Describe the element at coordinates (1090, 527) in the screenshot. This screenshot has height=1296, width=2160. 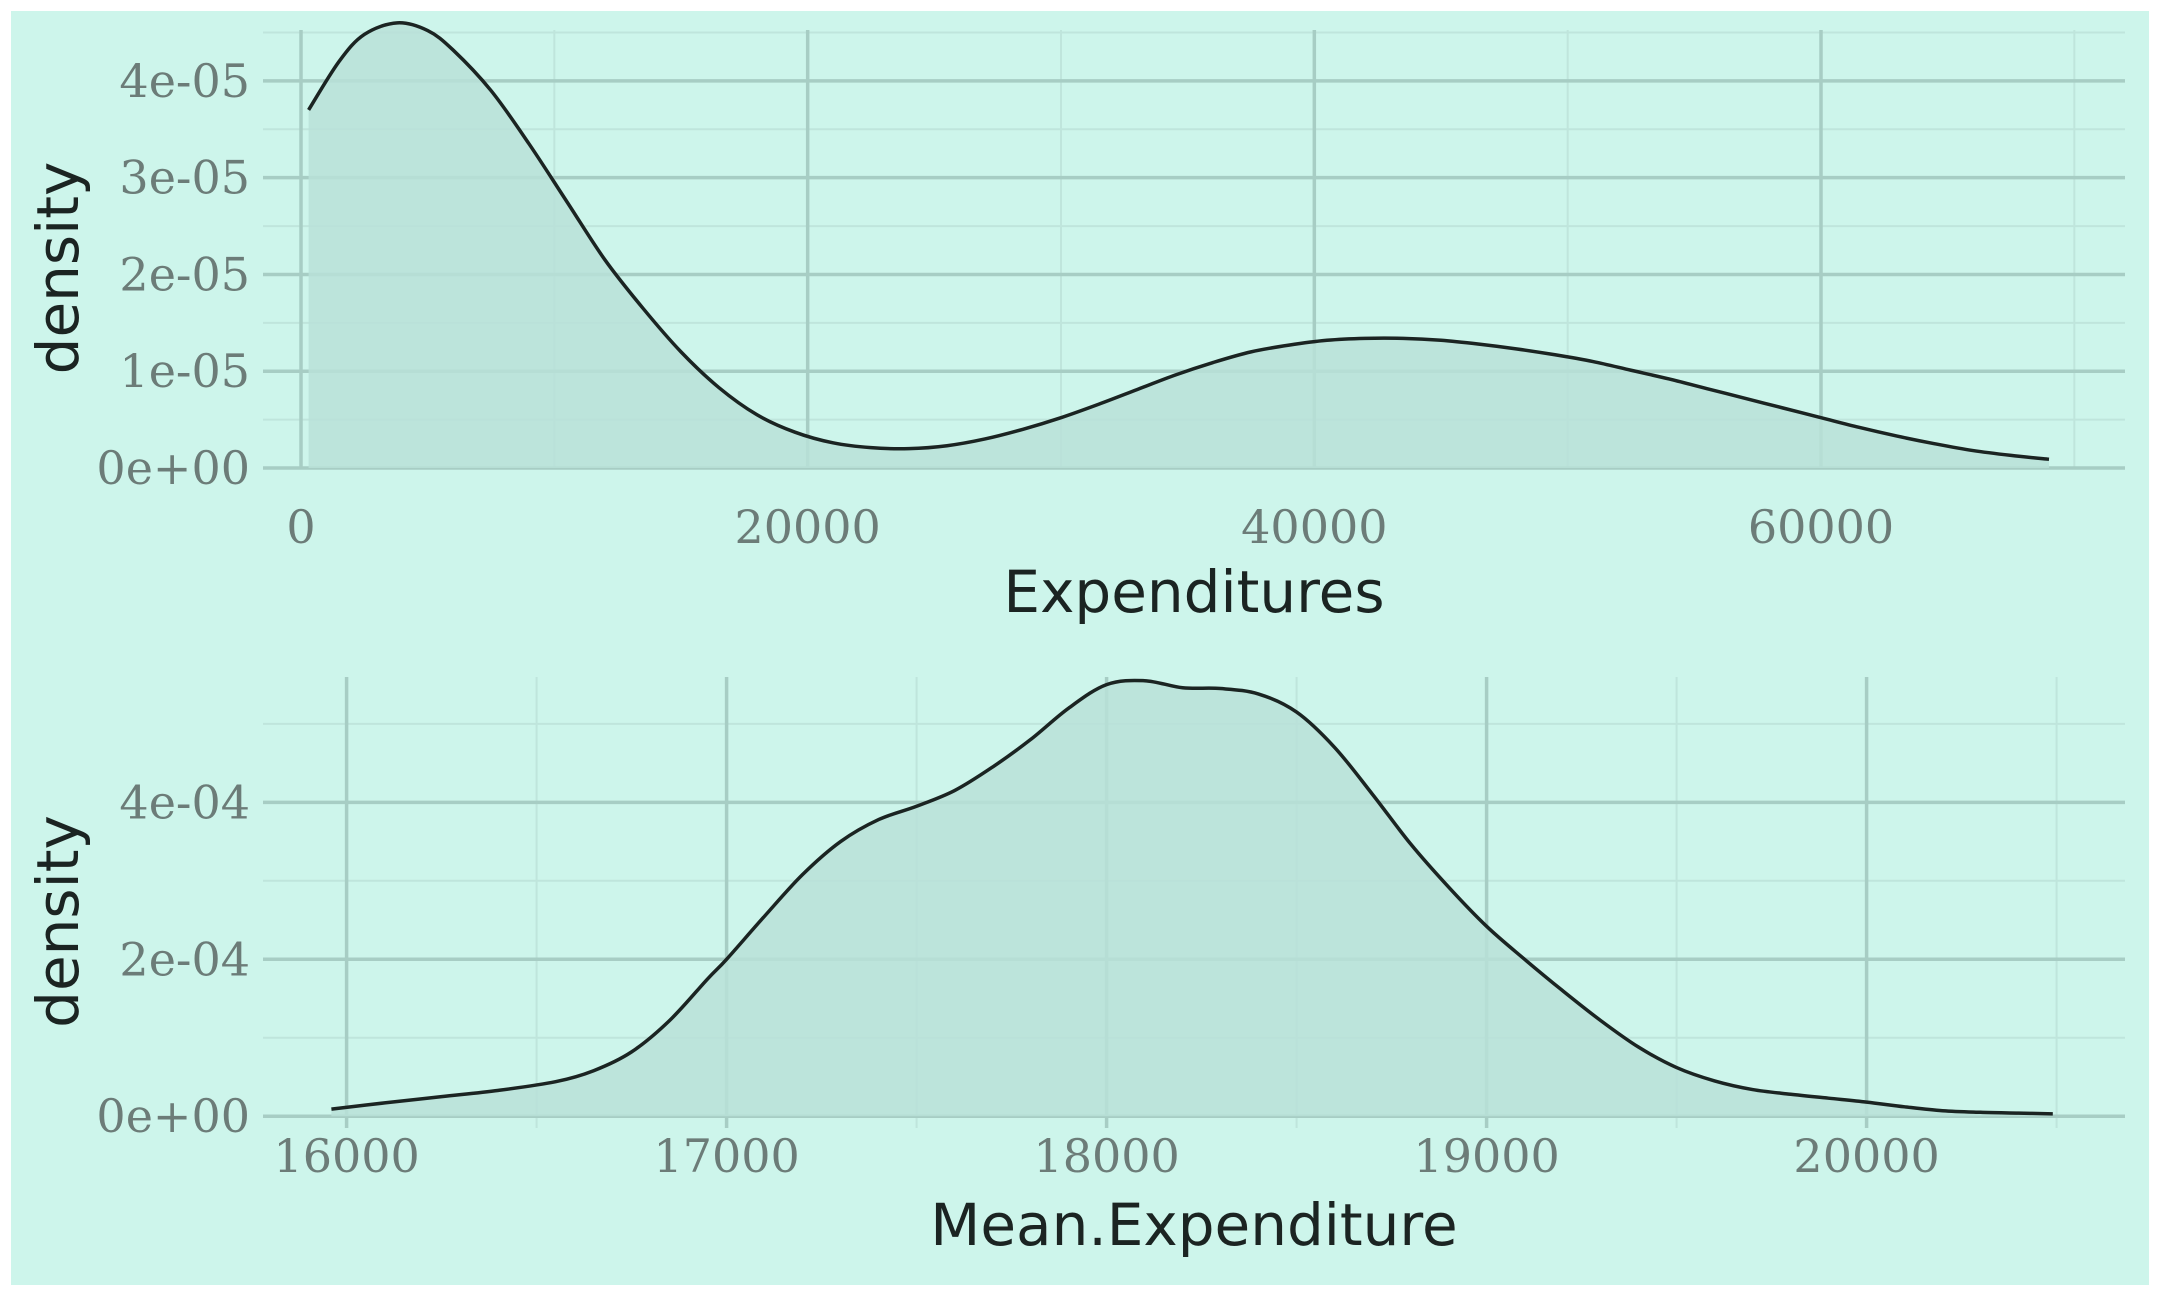
I see `x-tick-labels: 0 20000 40000 60000` at that location.